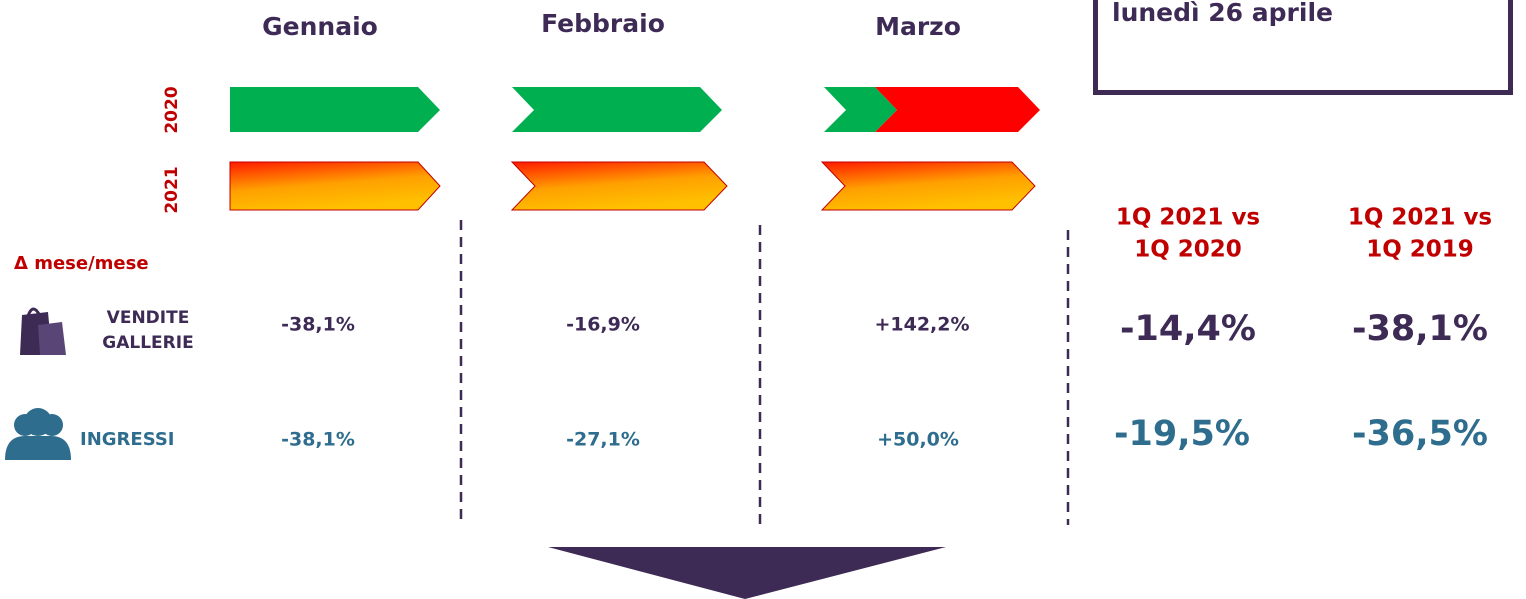 The image size is (1526, 599). I want to click on row-label: INGRESSI, so click(127, 439).